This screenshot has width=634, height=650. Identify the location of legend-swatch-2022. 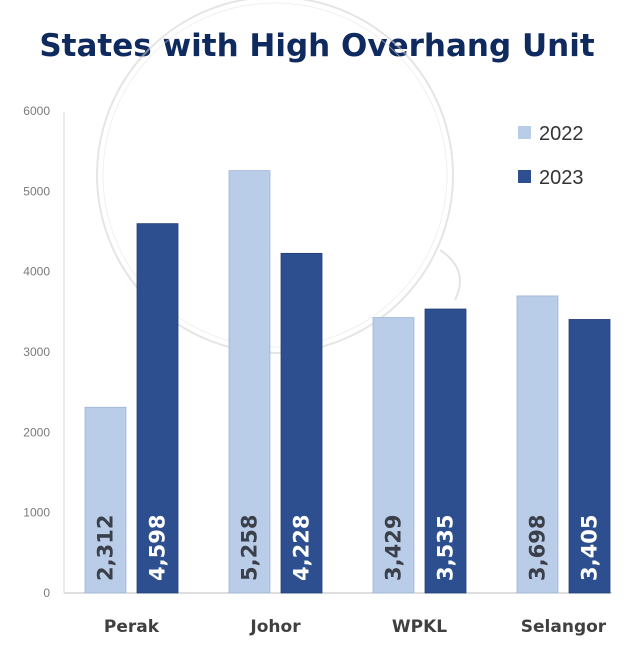
(524, 132).